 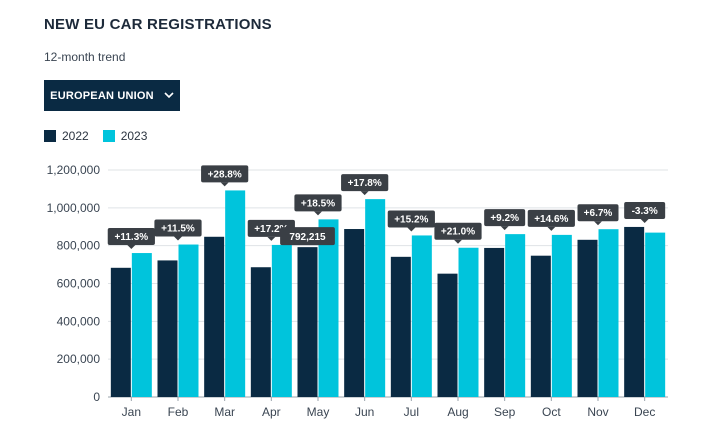 I want to click on change-label-text: +28.8%, so click(x=225, y=174).